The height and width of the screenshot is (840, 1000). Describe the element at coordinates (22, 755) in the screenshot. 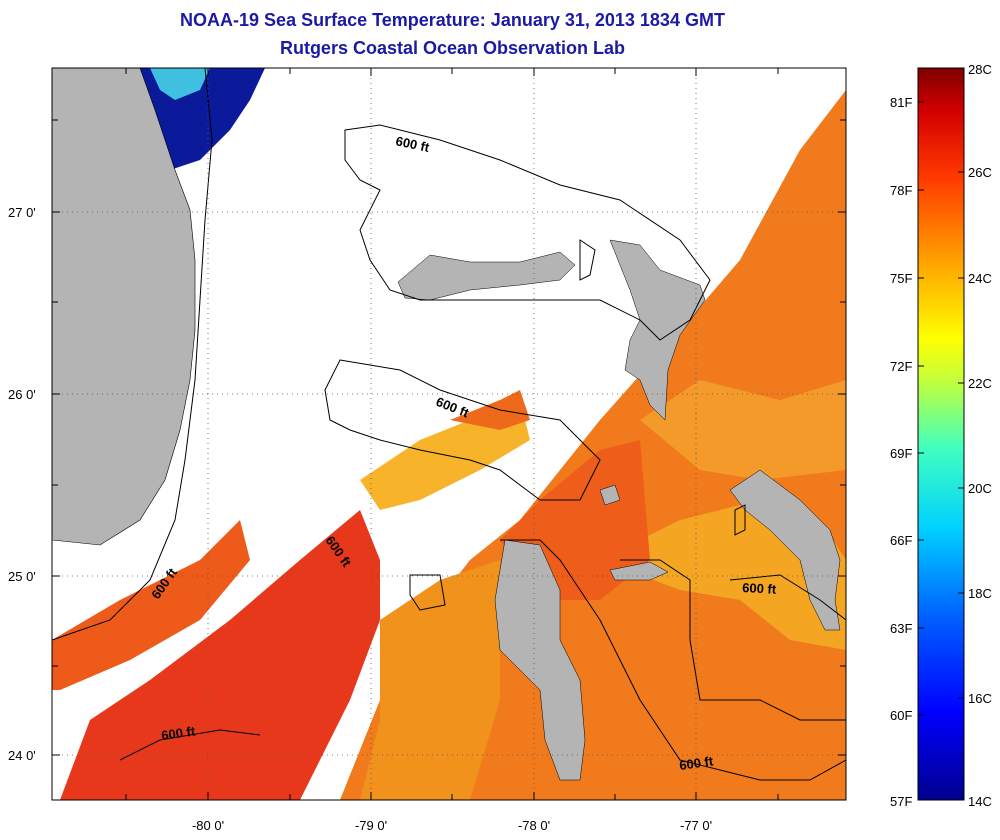

I see `lat-label-24: 24 0'` at that location.